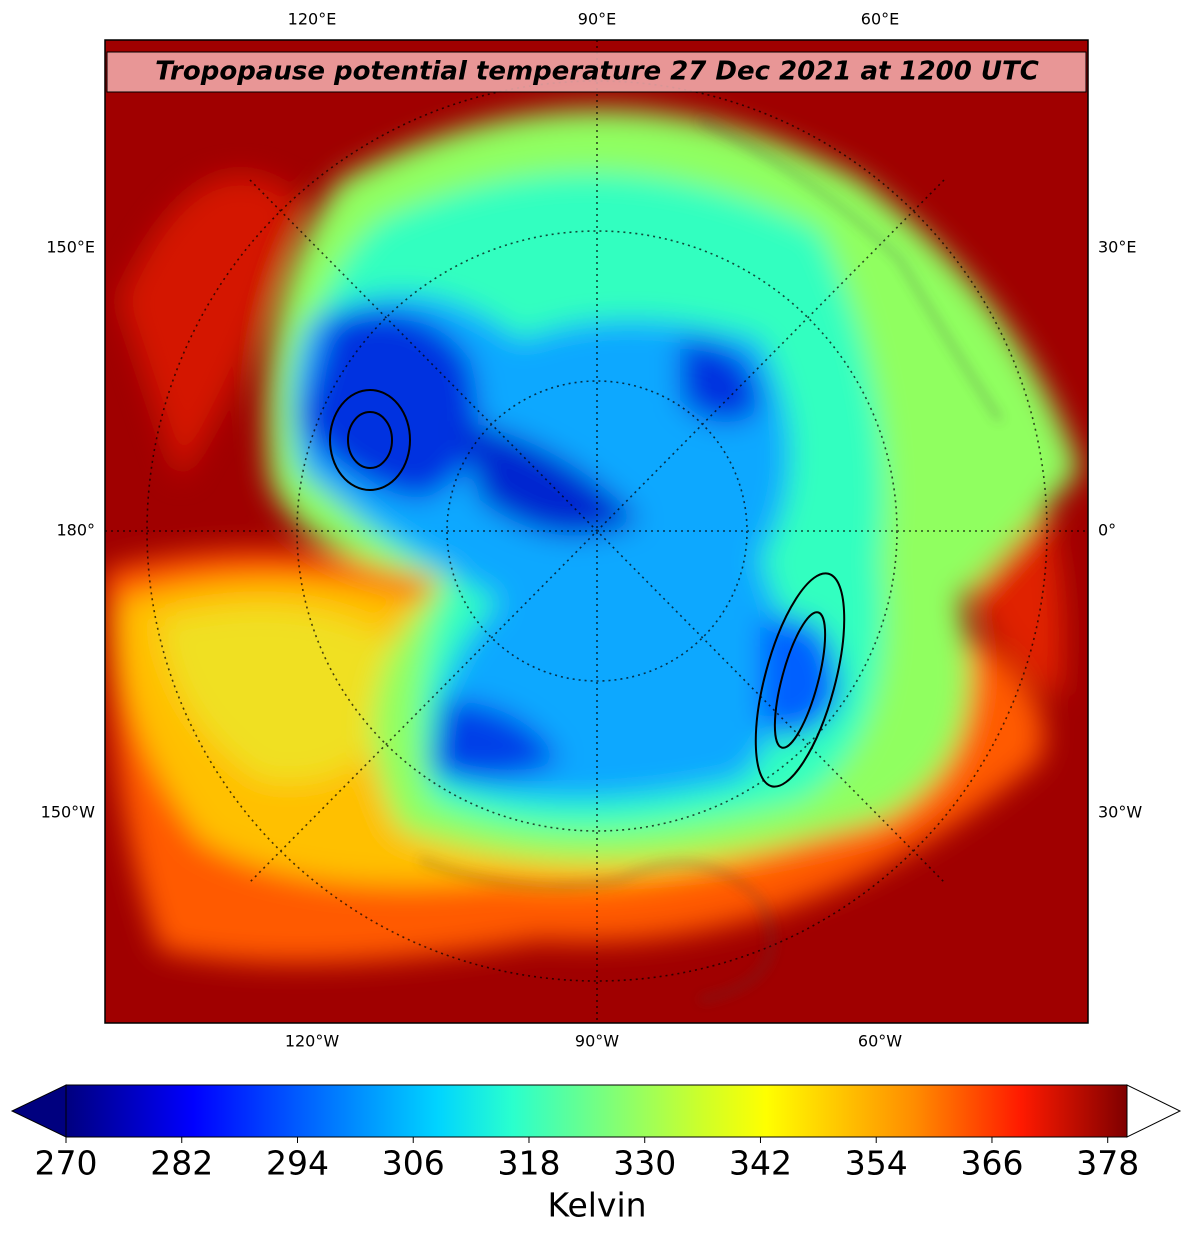 The height and width of the screenshot is (1238, 1192). What do you see at coordinates (413, 1163) in the screenshot?
I see `colorbar-tick-label: 306` at bounding box center [413, 1163].